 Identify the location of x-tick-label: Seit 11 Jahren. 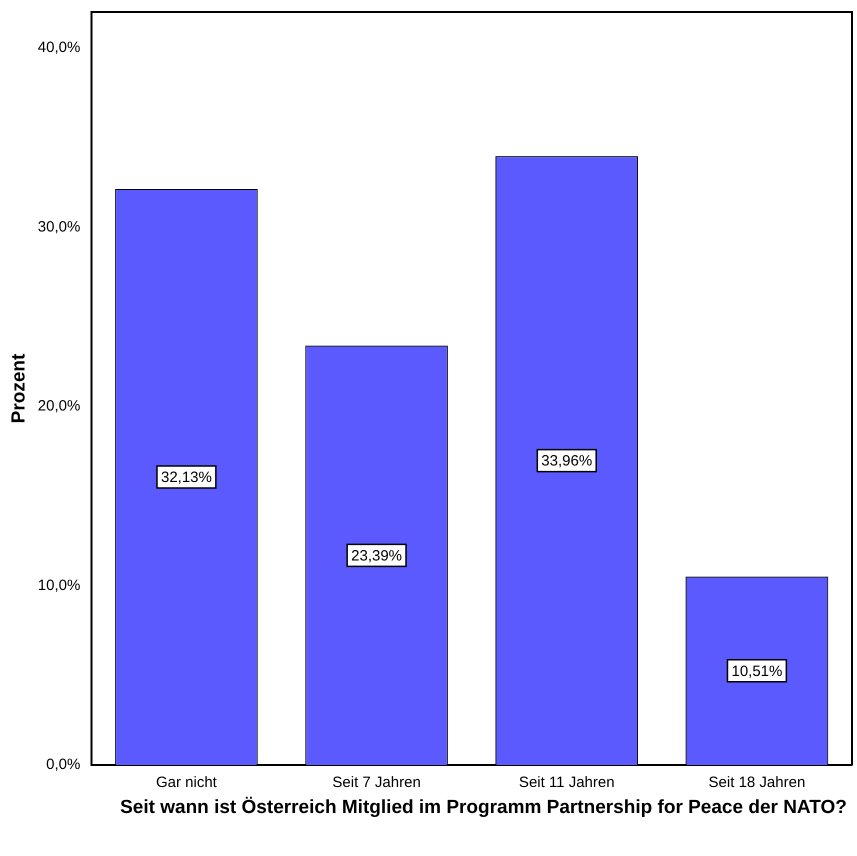
(566, 783).